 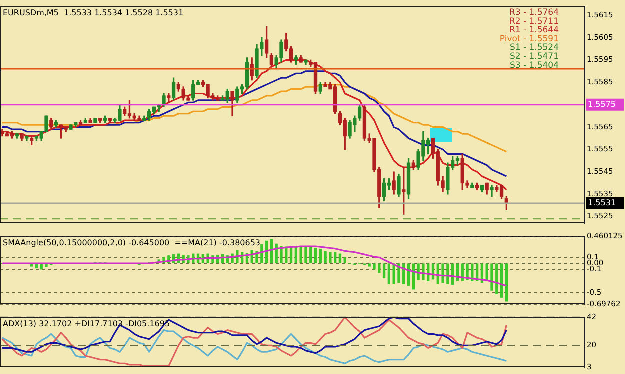 What do you see at coordinates (93, 13) in the screenshot?
I see `chart-title: EURUSDm,M5 1.5533 1.5534 1.5528 1.5531` at bounding box center [93, 13].